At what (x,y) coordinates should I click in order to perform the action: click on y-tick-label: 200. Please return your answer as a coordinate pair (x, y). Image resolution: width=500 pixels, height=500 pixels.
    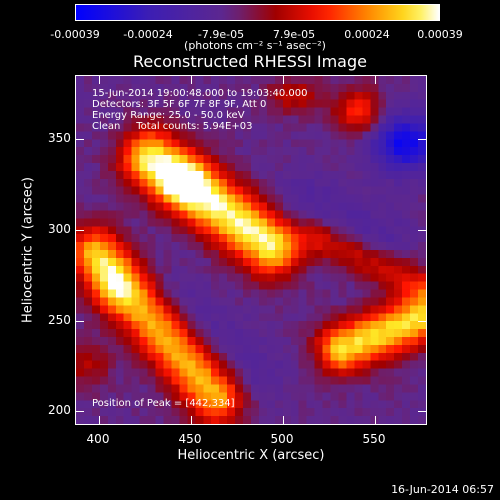
    Looking at the image, I should click on (59, 410).